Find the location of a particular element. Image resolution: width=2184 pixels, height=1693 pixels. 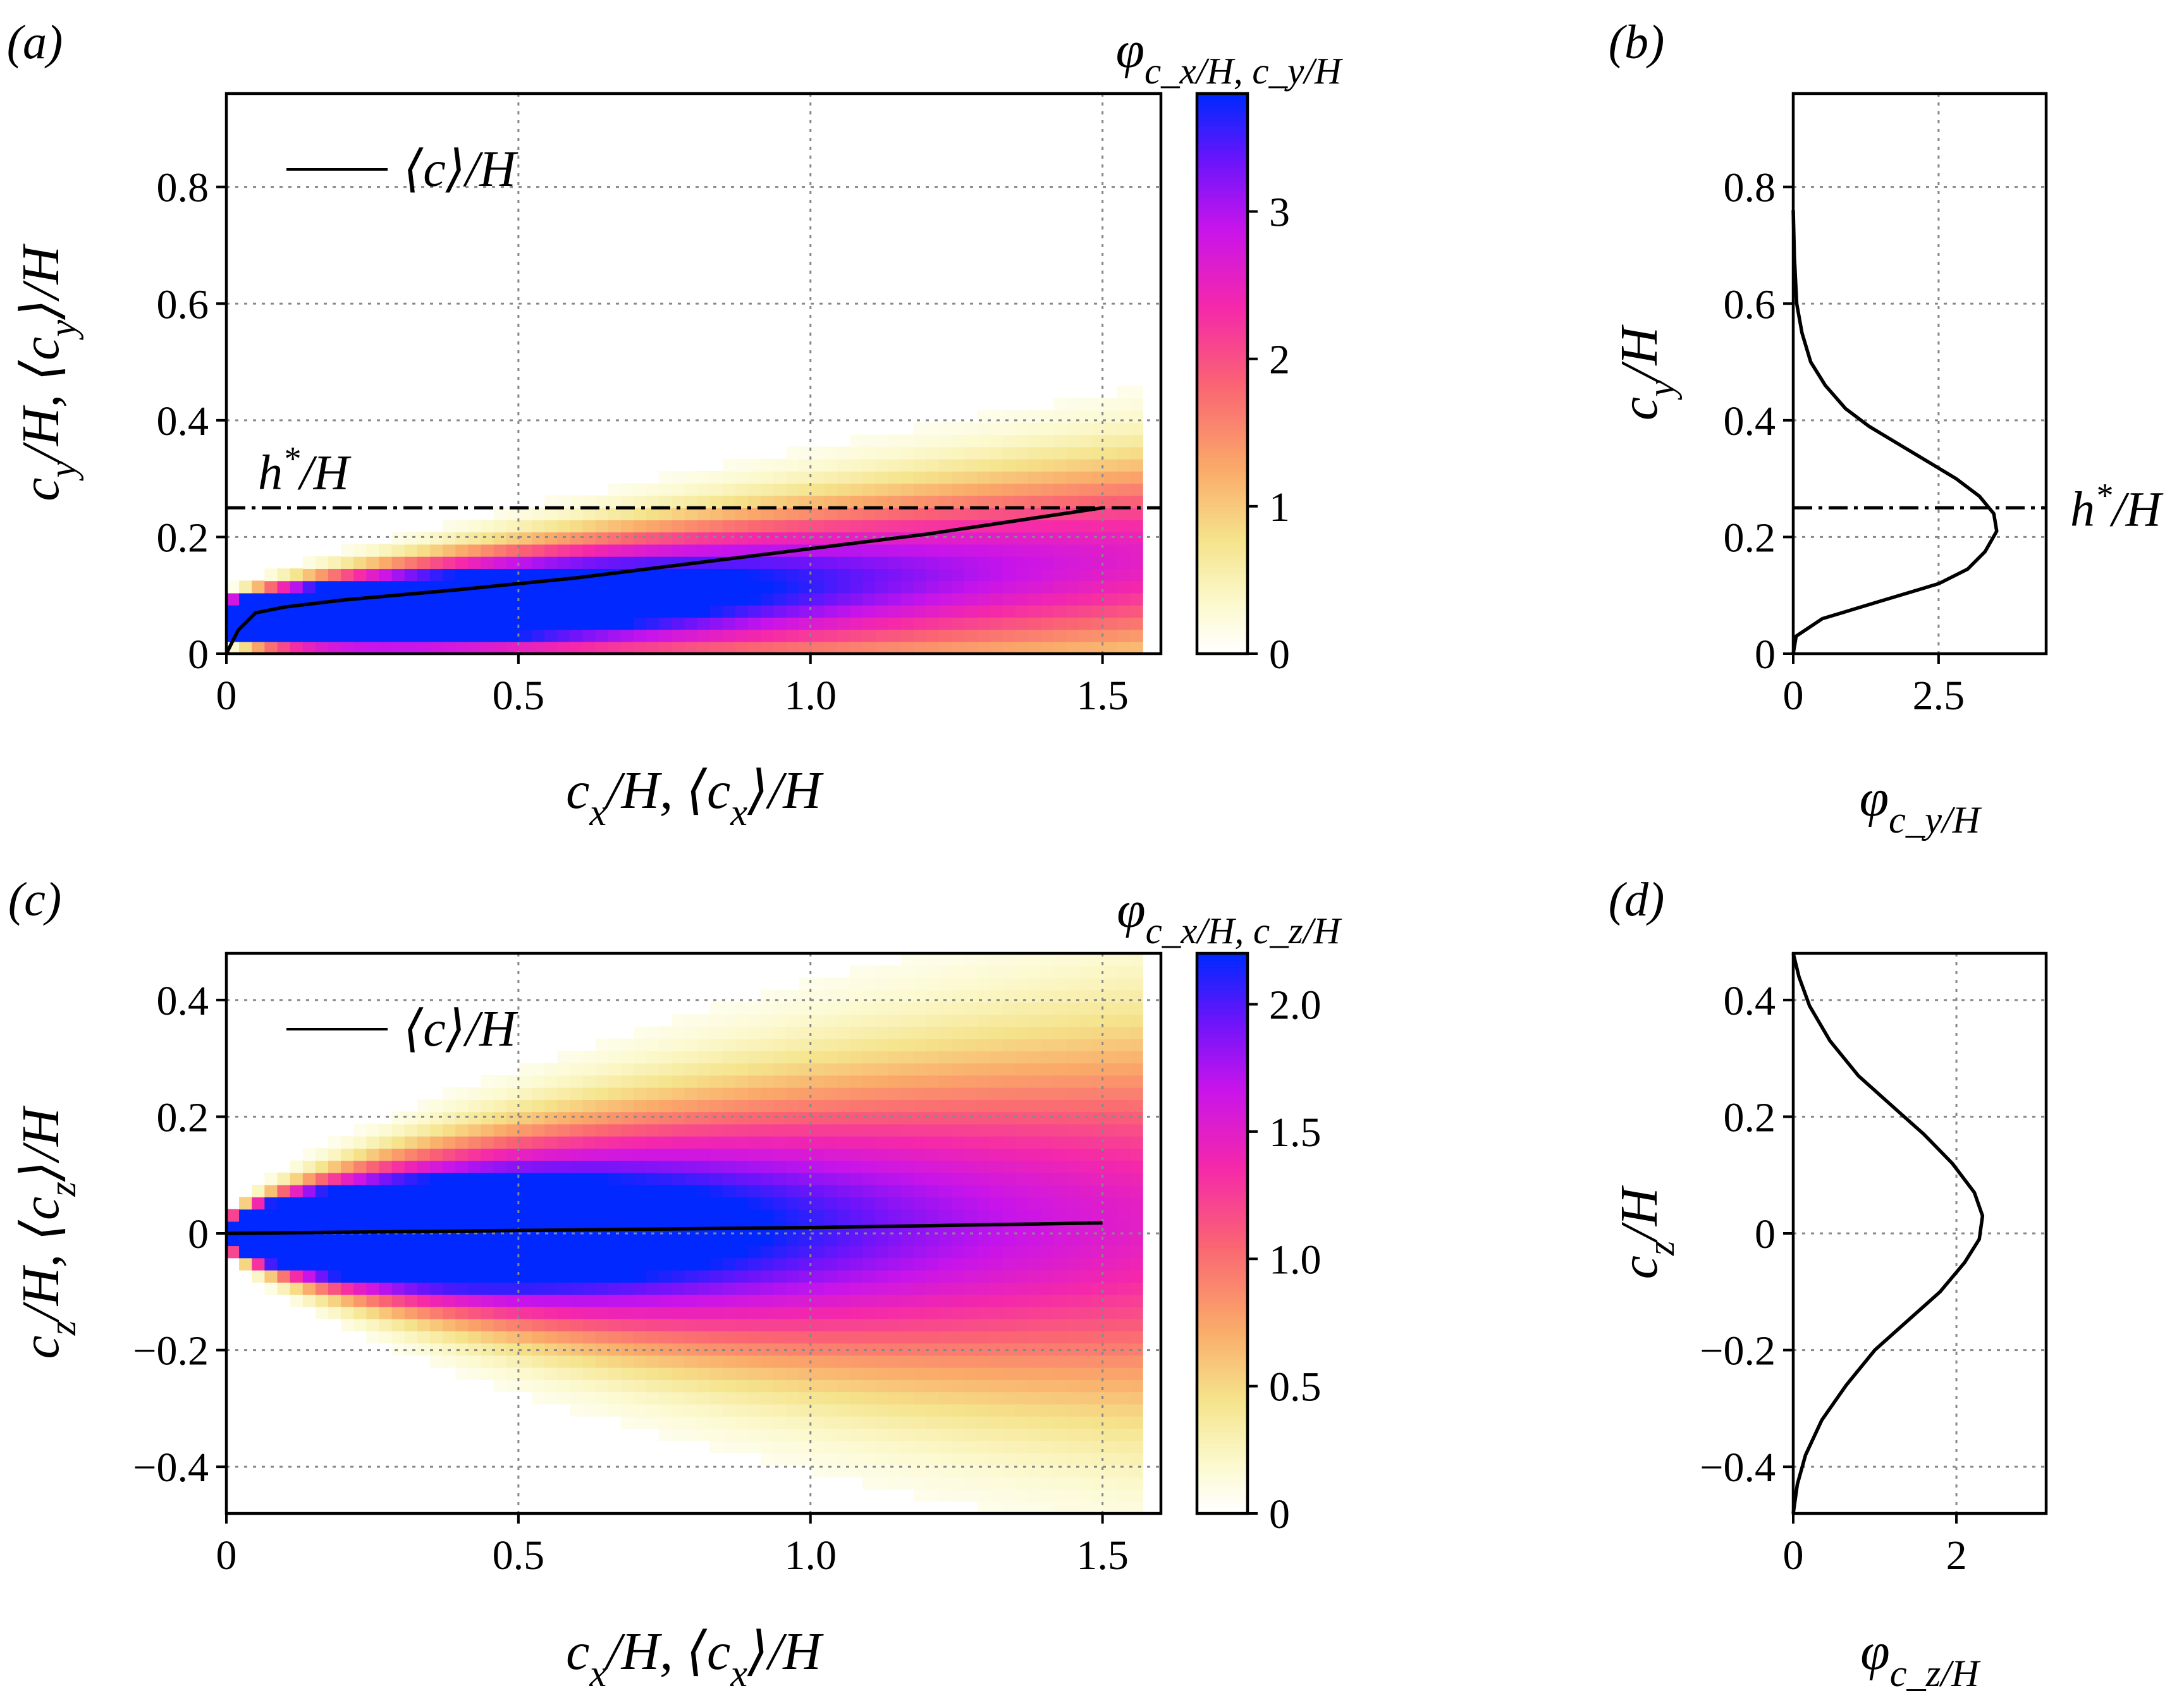

c-ytick-label-0: −0.4 is located at coordinates (171, 1468).